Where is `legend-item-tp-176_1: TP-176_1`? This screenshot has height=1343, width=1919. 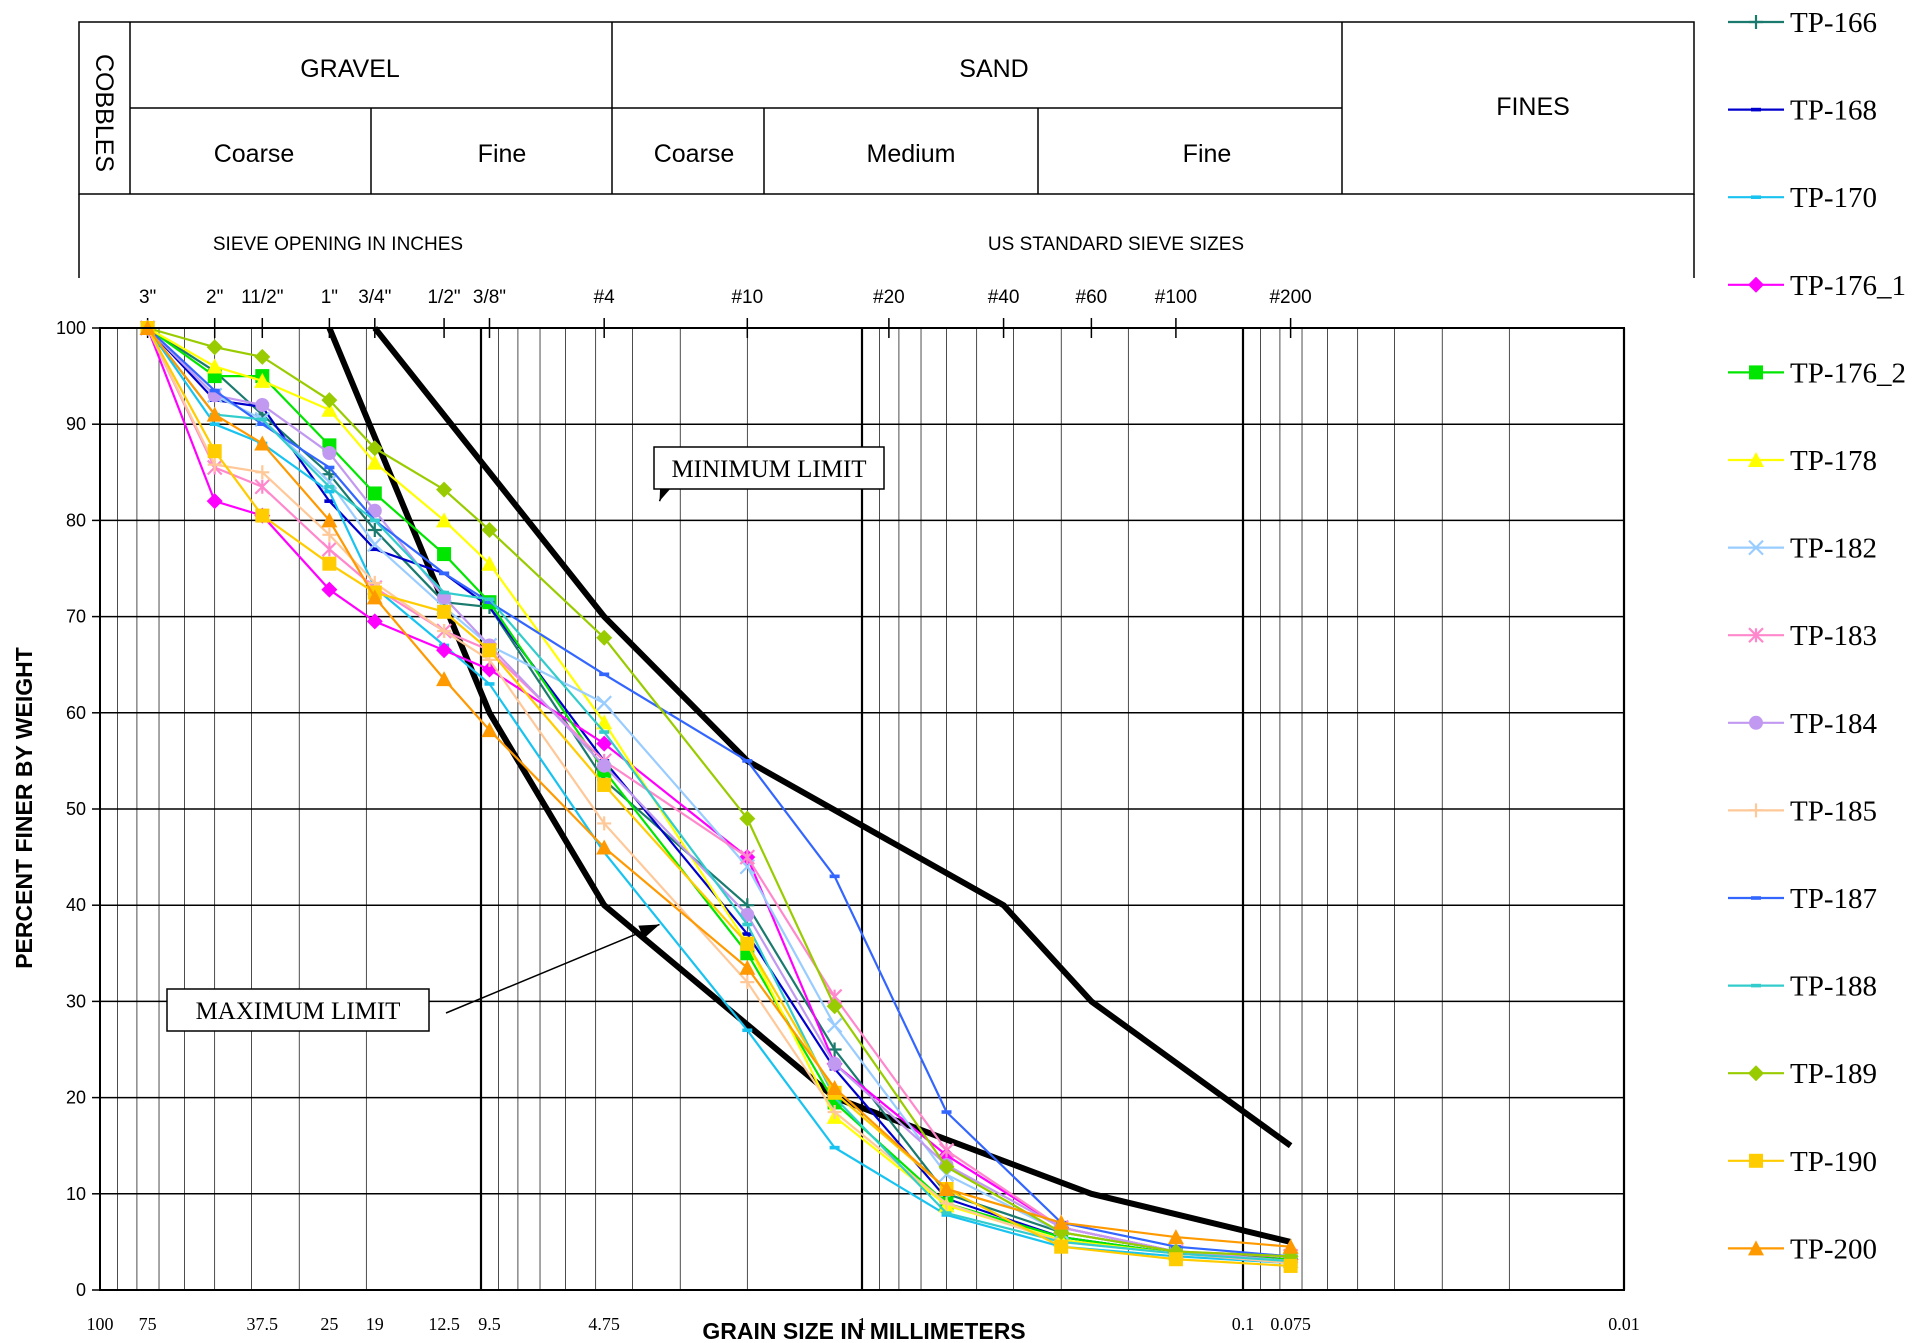 legend-item-tp-176_1: TP-176_1 is located at coordinates (1817, 286).